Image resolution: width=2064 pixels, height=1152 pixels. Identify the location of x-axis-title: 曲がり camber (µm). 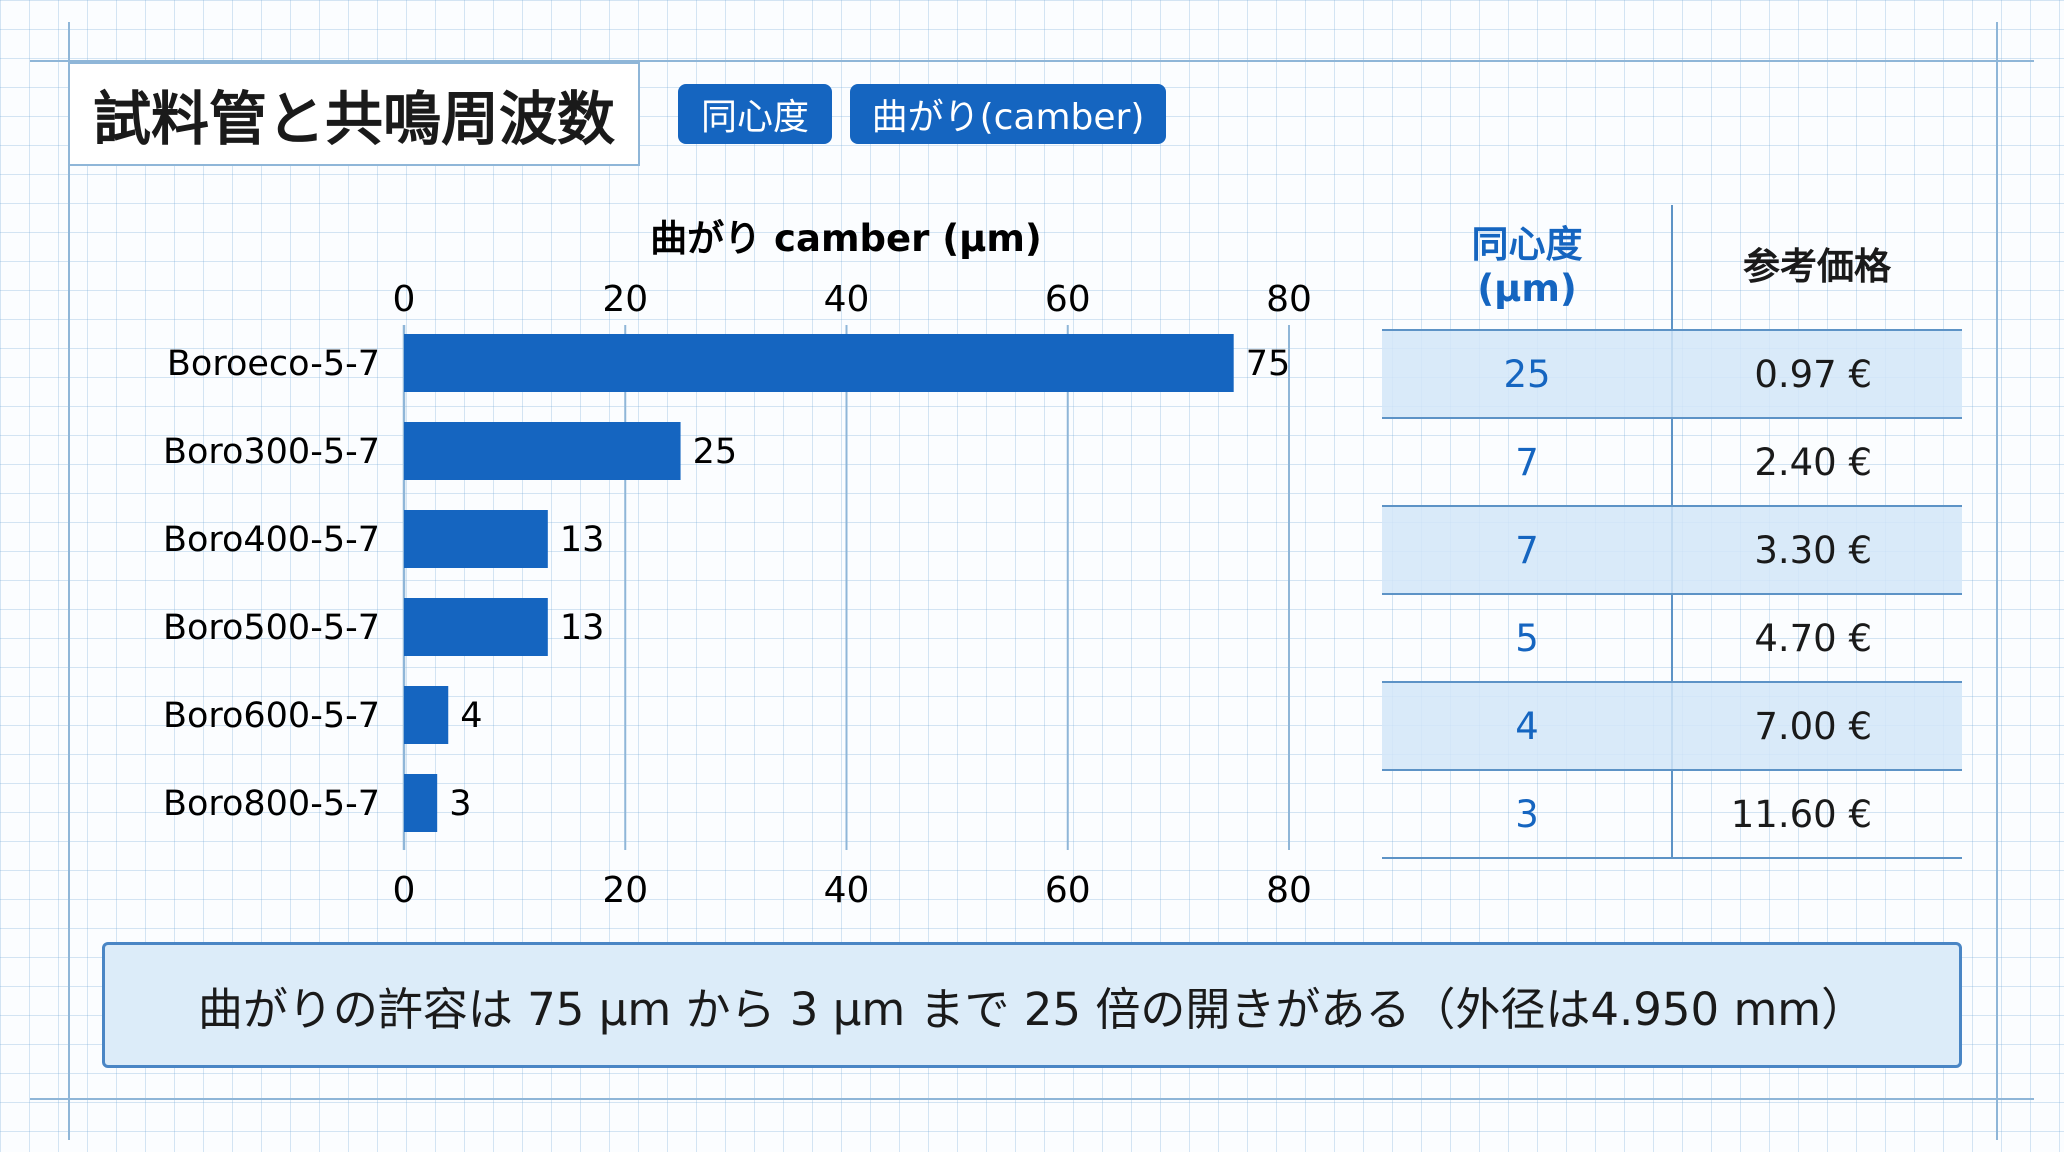
(846, 238).